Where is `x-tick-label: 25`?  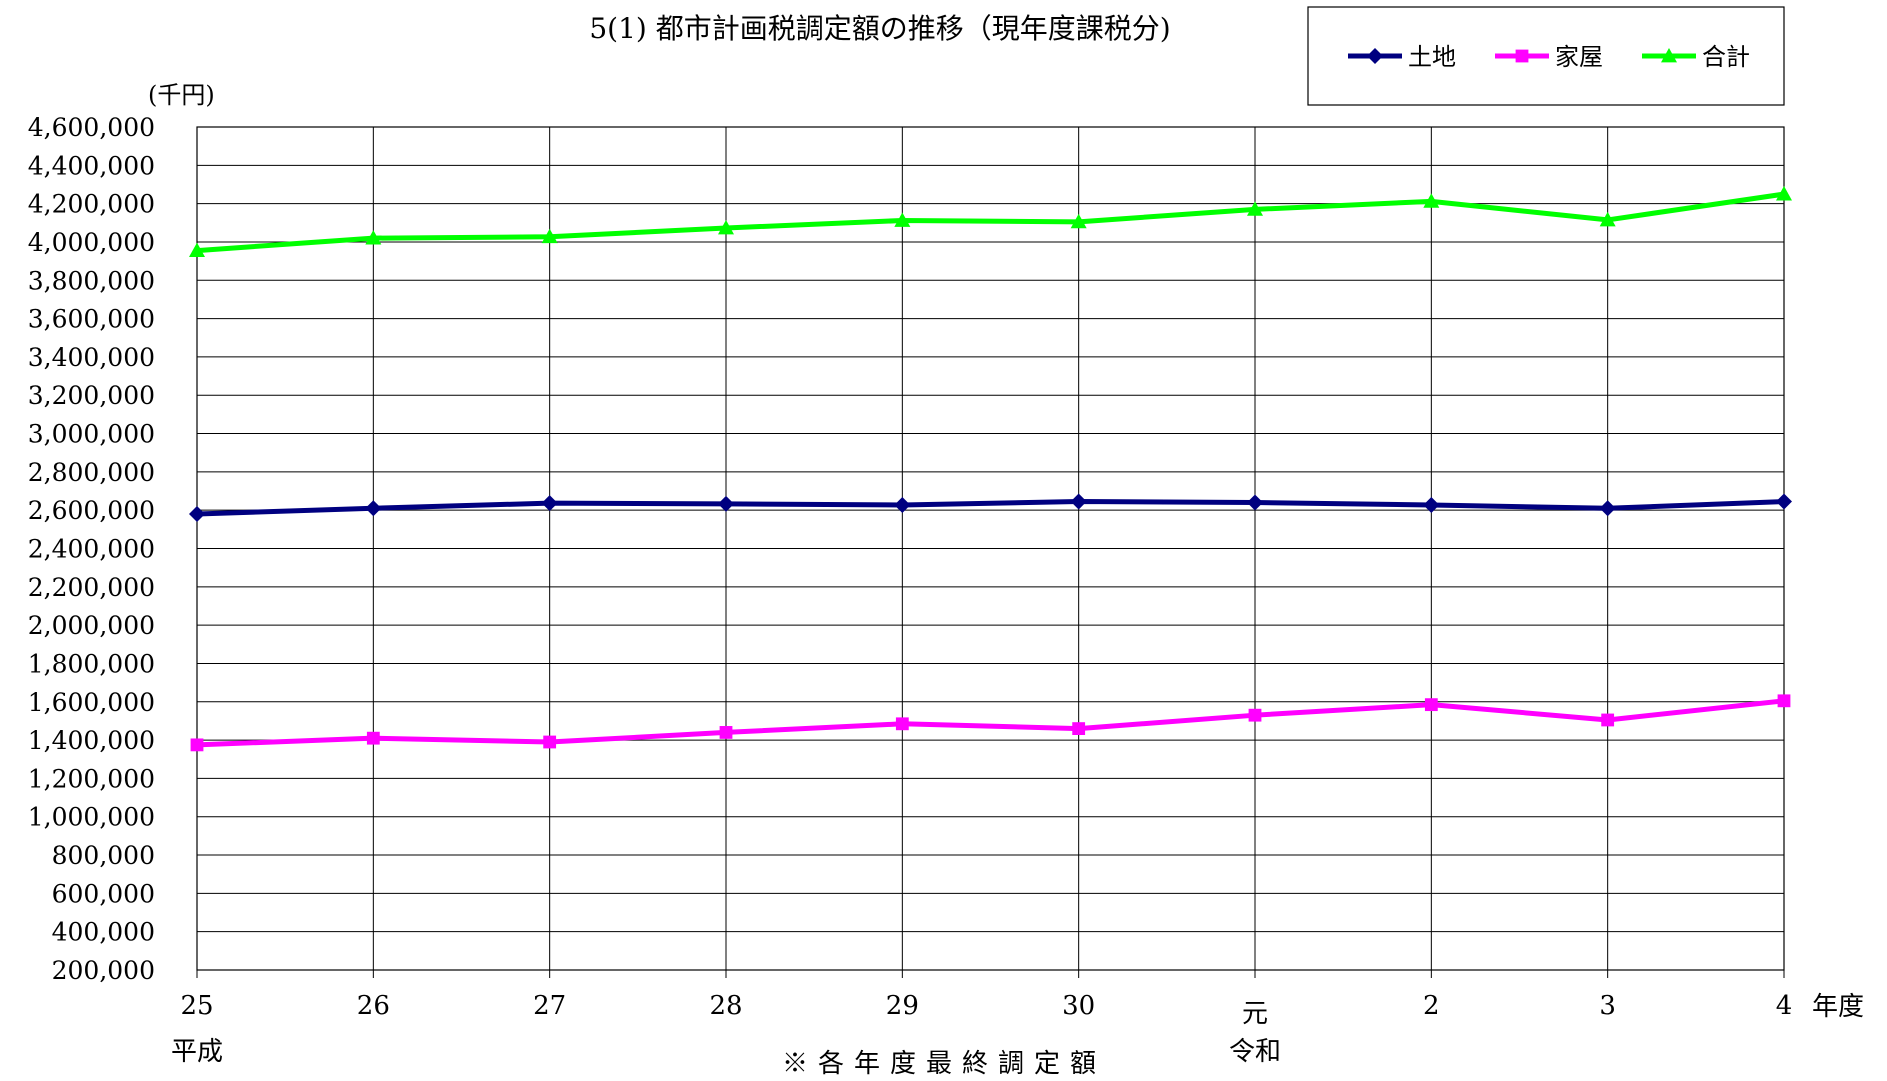 x-tick-label: 25 is located at coordinates (196, 1006).